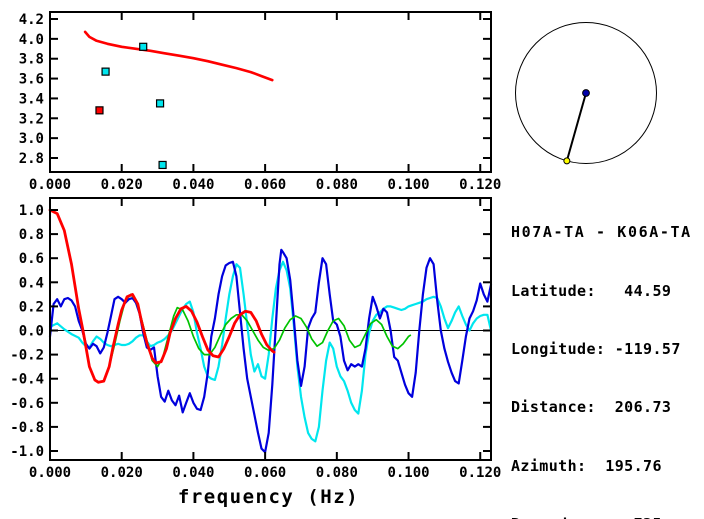 The height and width of the screenshot is (519, 704). I want to click on station-pair-title: H07A-TA - K06A-TA, so click(601, 231).